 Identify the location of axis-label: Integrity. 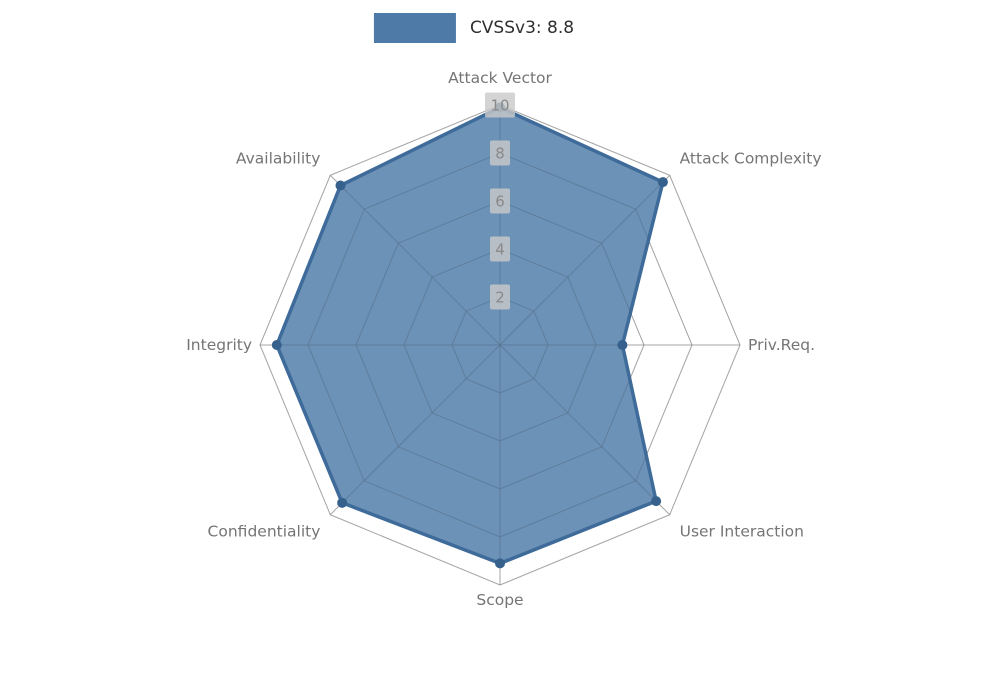
(219, 345).